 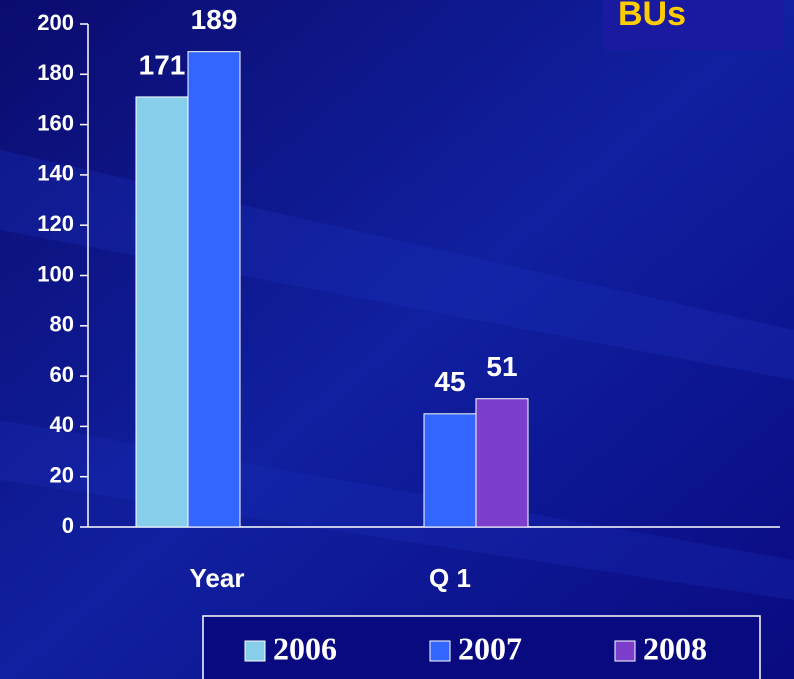 What do you see at coordinates (55, 223) in the screenshot?
I see `y-tick-label: 120` at bounding box center [55, 223].